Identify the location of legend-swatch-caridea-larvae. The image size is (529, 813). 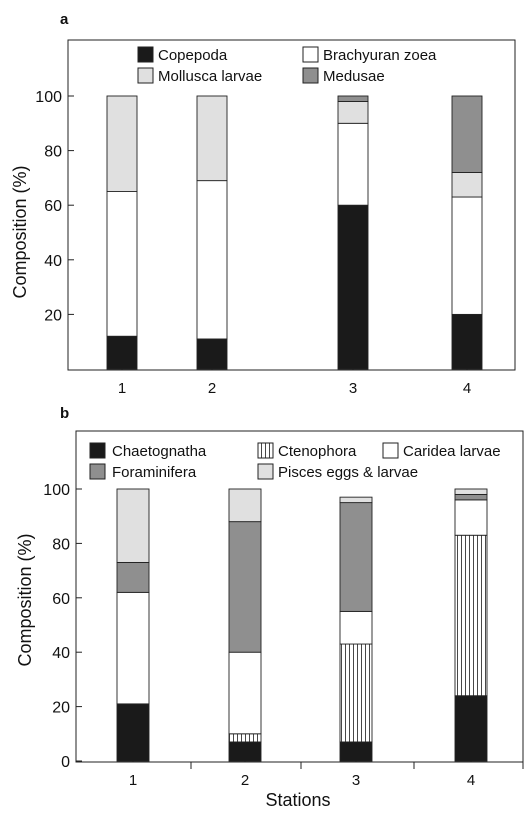
(390, 450).